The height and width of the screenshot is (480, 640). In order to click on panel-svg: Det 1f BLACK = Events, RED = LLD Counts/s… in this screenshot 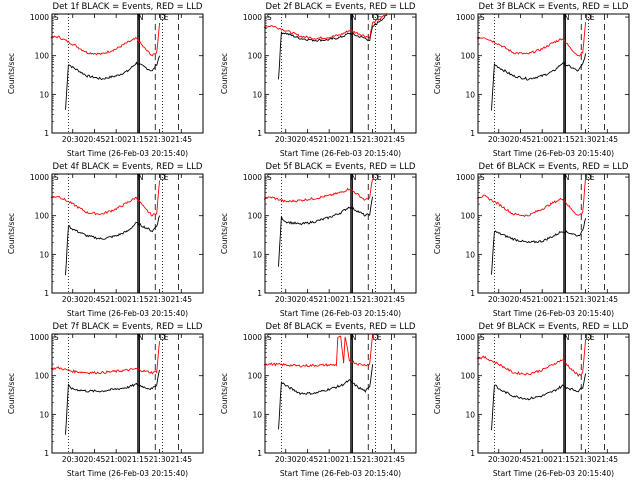, I will do `click(105, 80)`.